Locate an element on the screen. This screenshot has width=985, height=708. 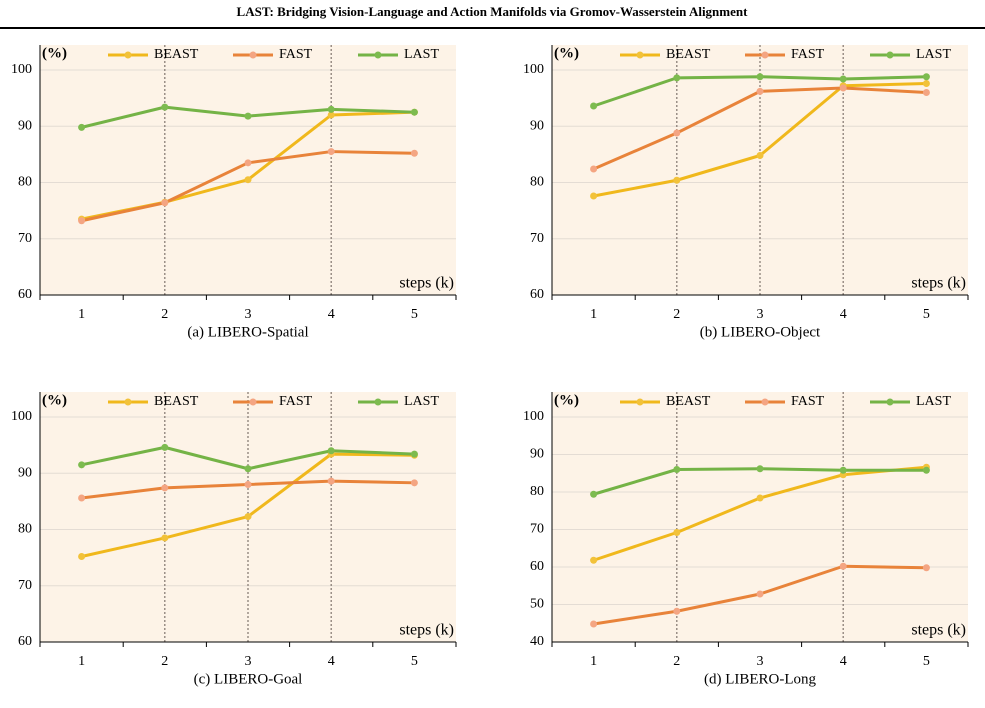
plot-background is located at coordinates (248, 170).